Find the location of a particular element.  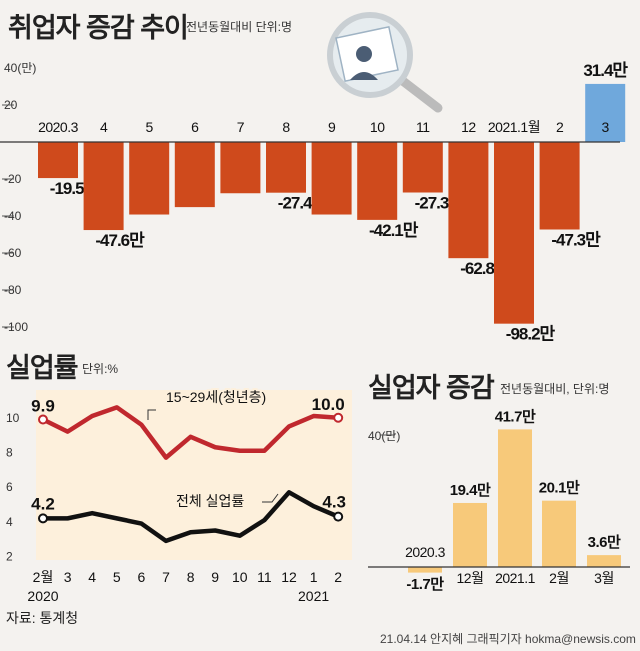

chart1-title: 취업자 증감 추이 is located at coordinates (98, 28).